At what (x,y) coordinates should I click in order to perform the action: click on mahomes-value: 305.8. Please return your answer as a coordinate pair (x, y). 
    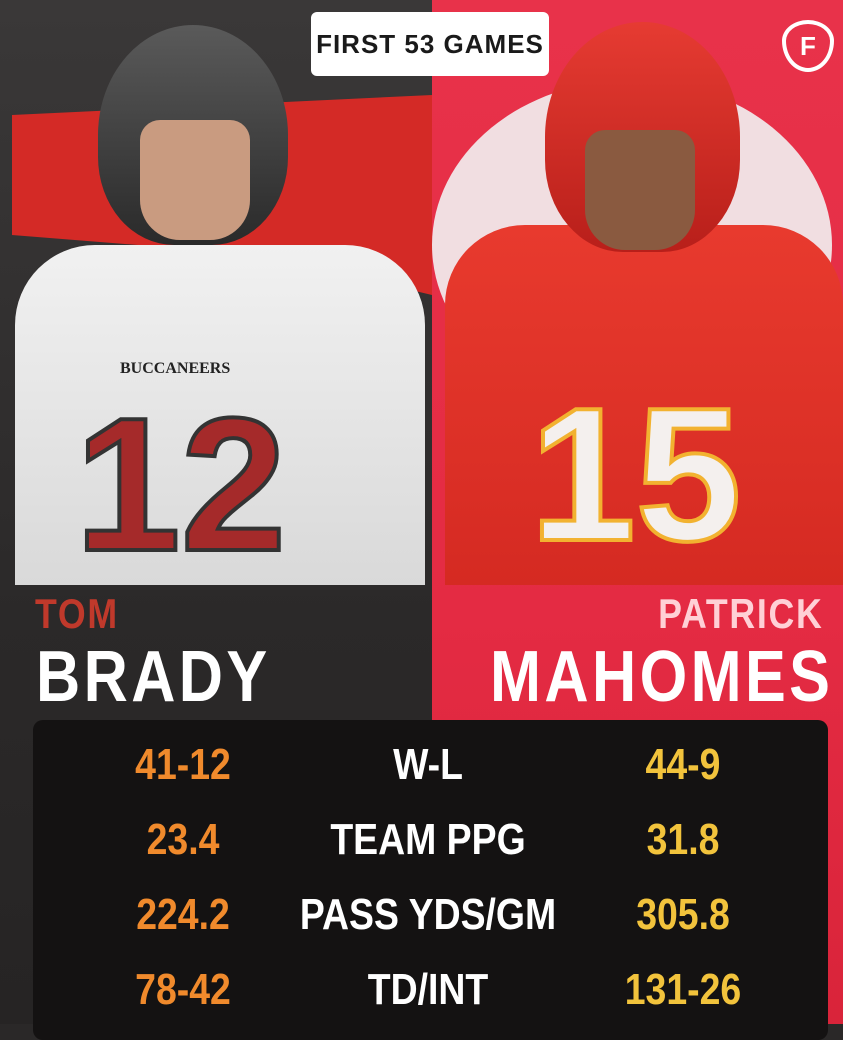
    Looking at the image, I should click on (683, 914).